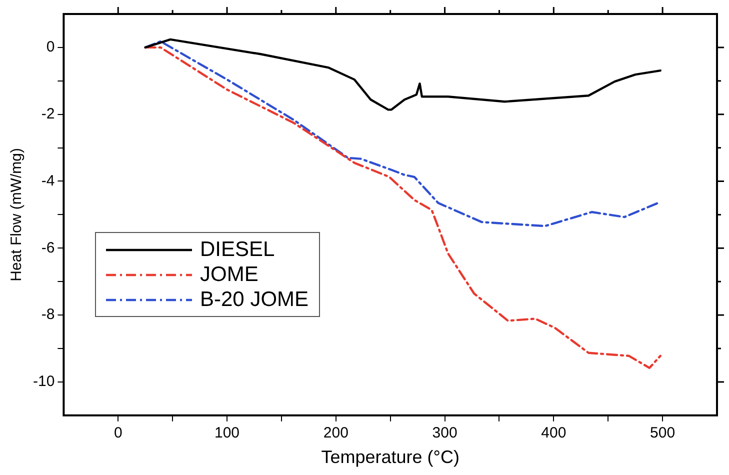 This screenshot has width=729, height=475. I want to click on legend-label: B-20 JOME, so click(254, 299).